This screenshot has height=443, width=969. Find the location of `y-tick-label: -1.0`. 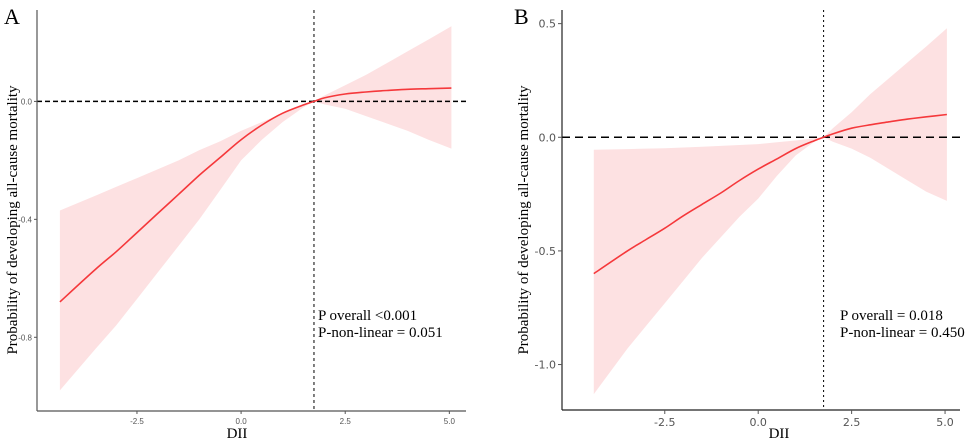

y-tick-label: -1.0 is located at coordinates (545, 365).